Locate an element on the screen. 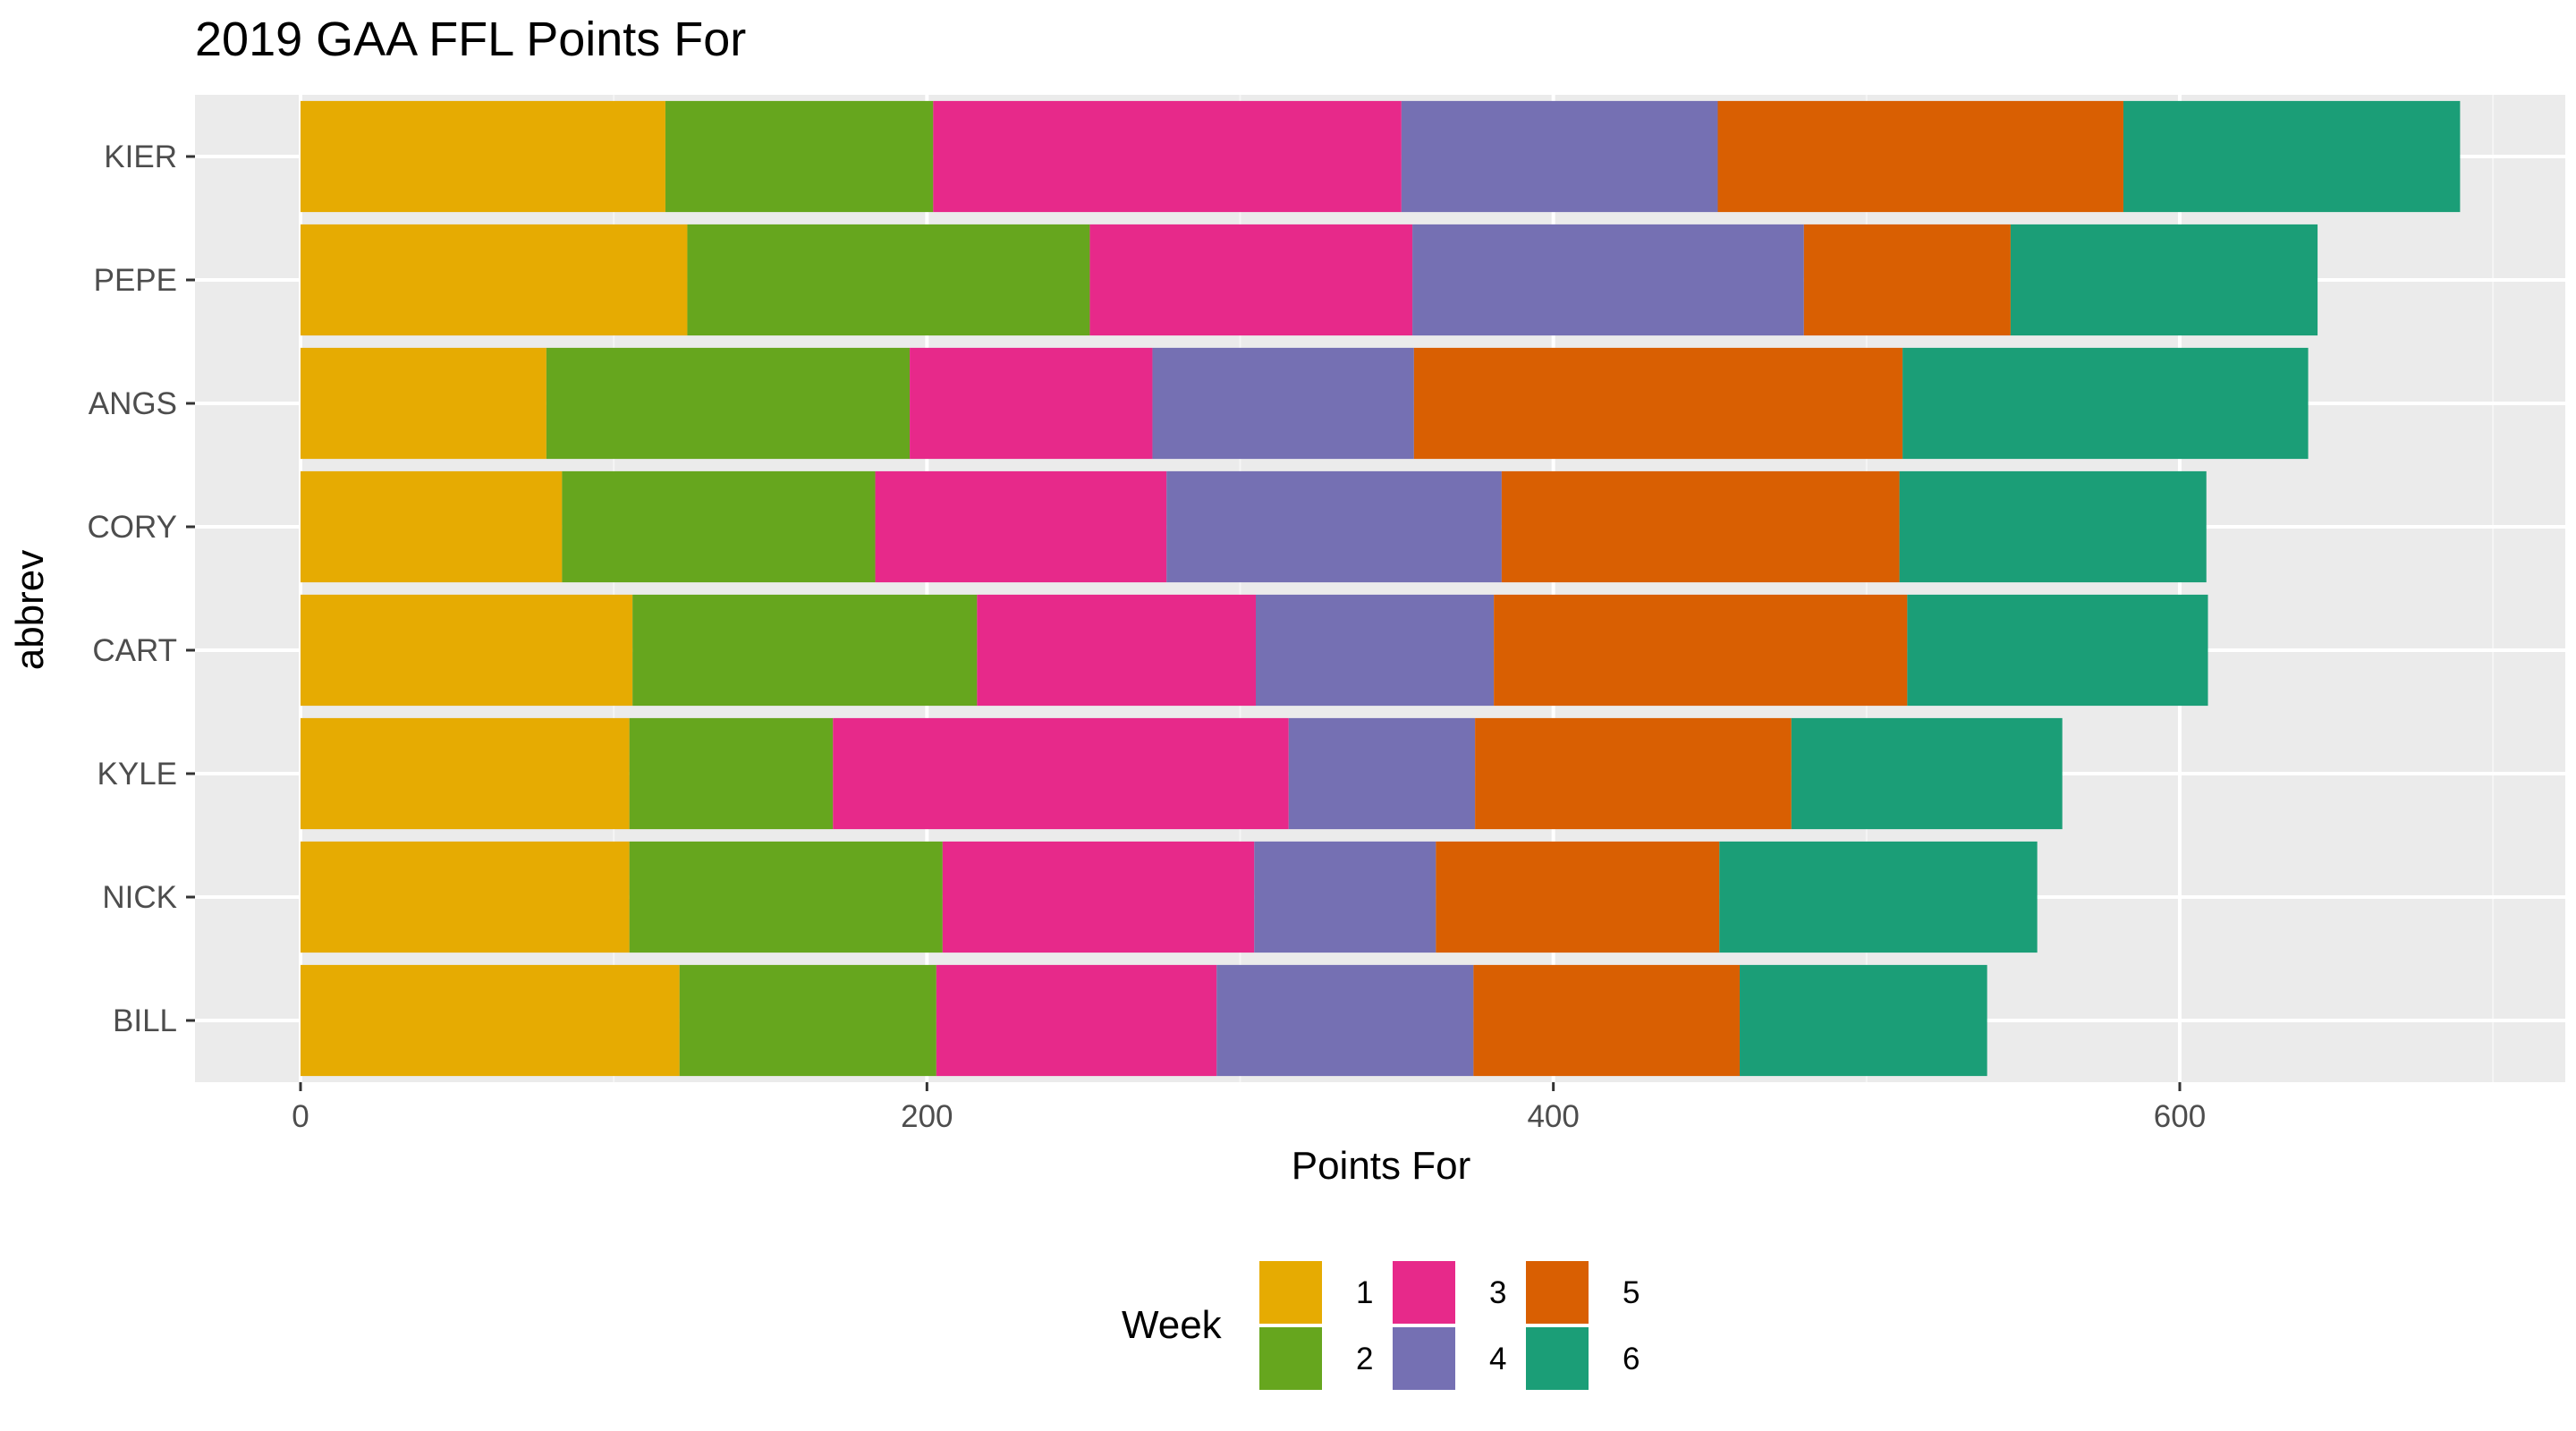 The image size is (2576, 1431). y-axis: KIER PEPE ANGS CORY CART KYLE NICK BILL is located at coordinates (141, 589).